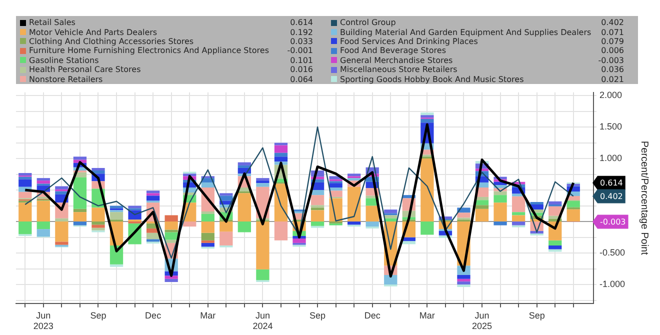 This screenshot has height=335, width=660. I want to click on legend-label: Clothing And Clothing Accessories Stores, so click(111, 41).